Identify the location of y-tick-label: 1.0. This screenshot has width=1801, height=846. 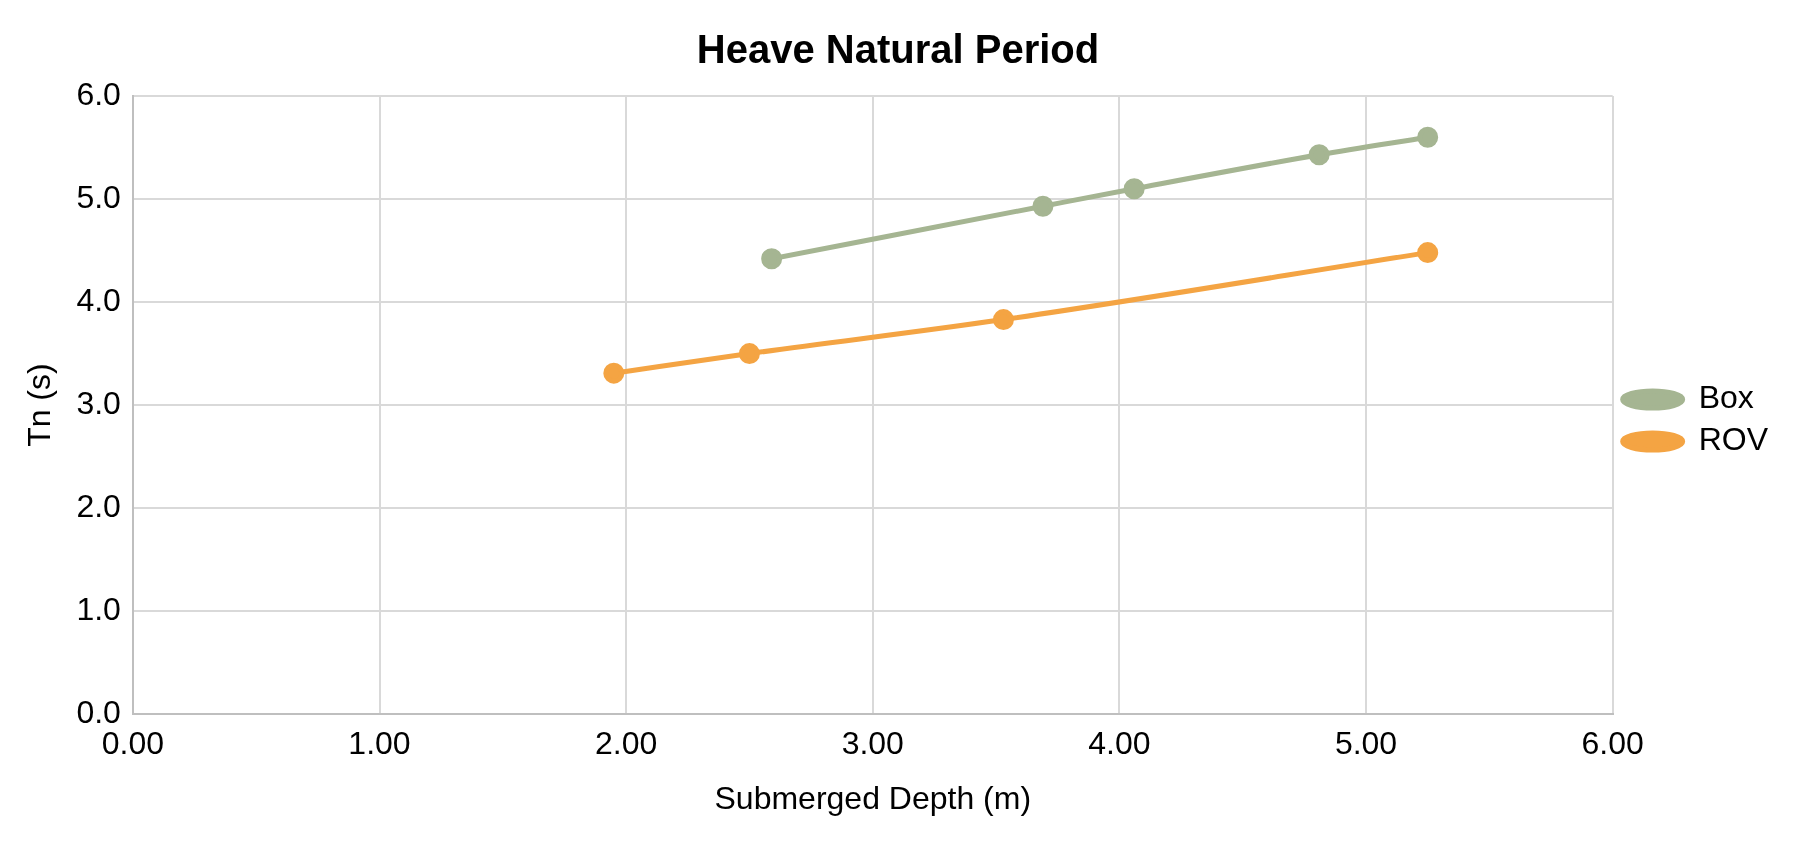
(98, 608).